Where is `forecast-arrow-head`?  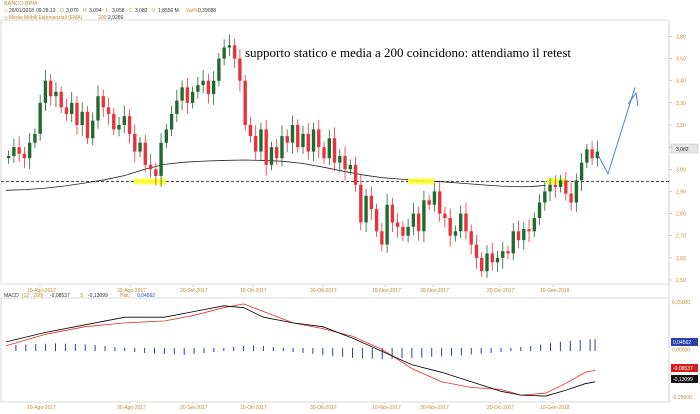 forecast-arrow-head is located at coordinates (633, 99).